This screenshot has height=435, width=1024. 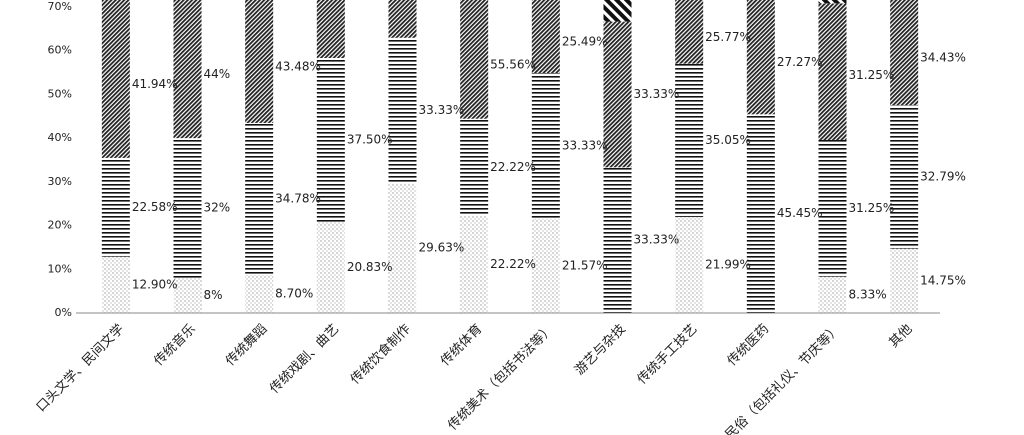 I want to click on x-tick-label: 传统手工技艺, so click(x=668, y=355).